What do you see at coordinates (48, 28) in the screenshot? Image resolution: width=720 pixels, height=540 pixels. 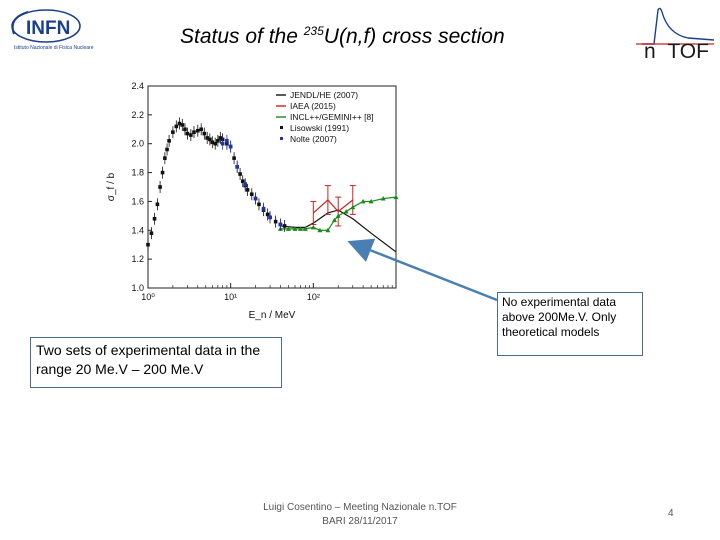 I see `infn-logo-text: INFN` at bounding box center [48, 28].